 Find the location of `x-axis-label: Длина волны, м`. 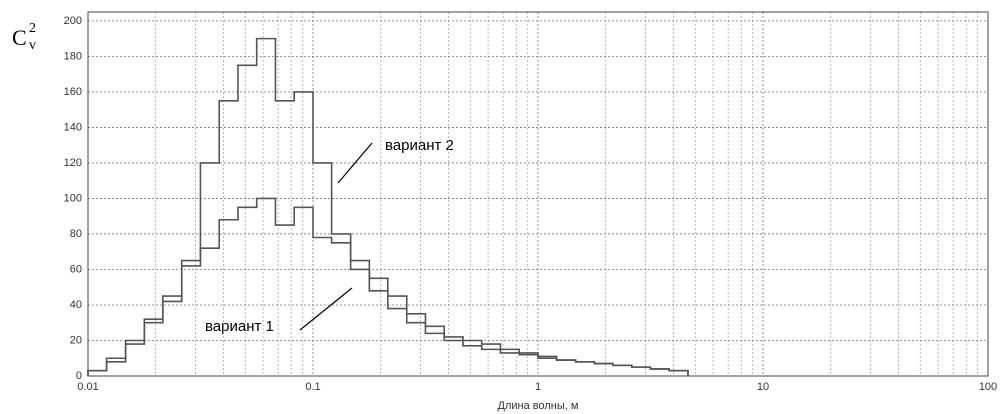

x-axis-label: Длина волны, м is located at coordinates (538, 406).